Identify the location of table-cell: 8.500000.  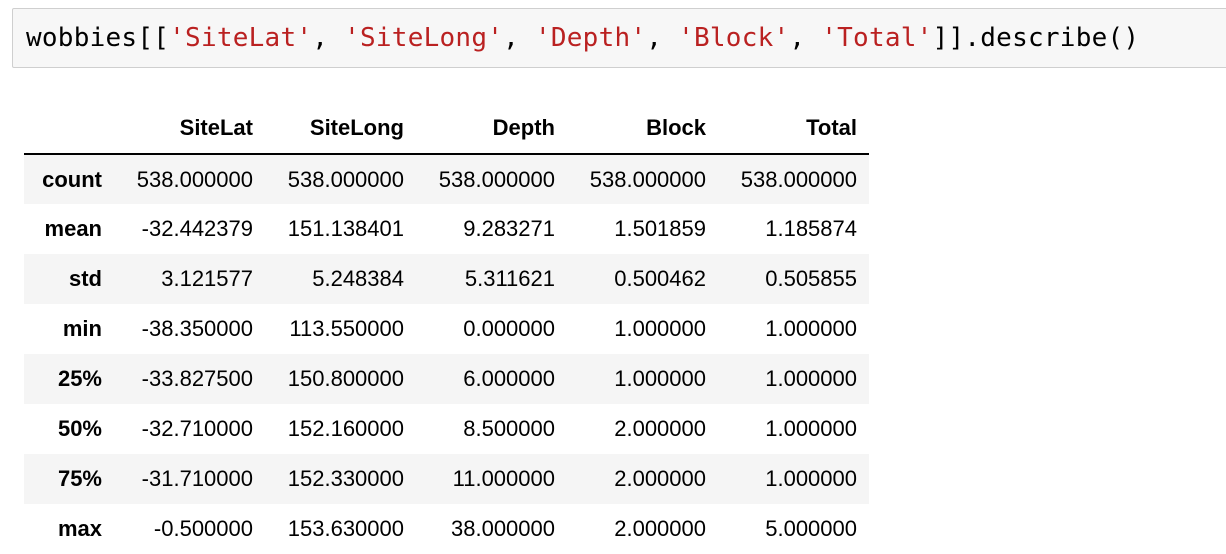
(509, 428).